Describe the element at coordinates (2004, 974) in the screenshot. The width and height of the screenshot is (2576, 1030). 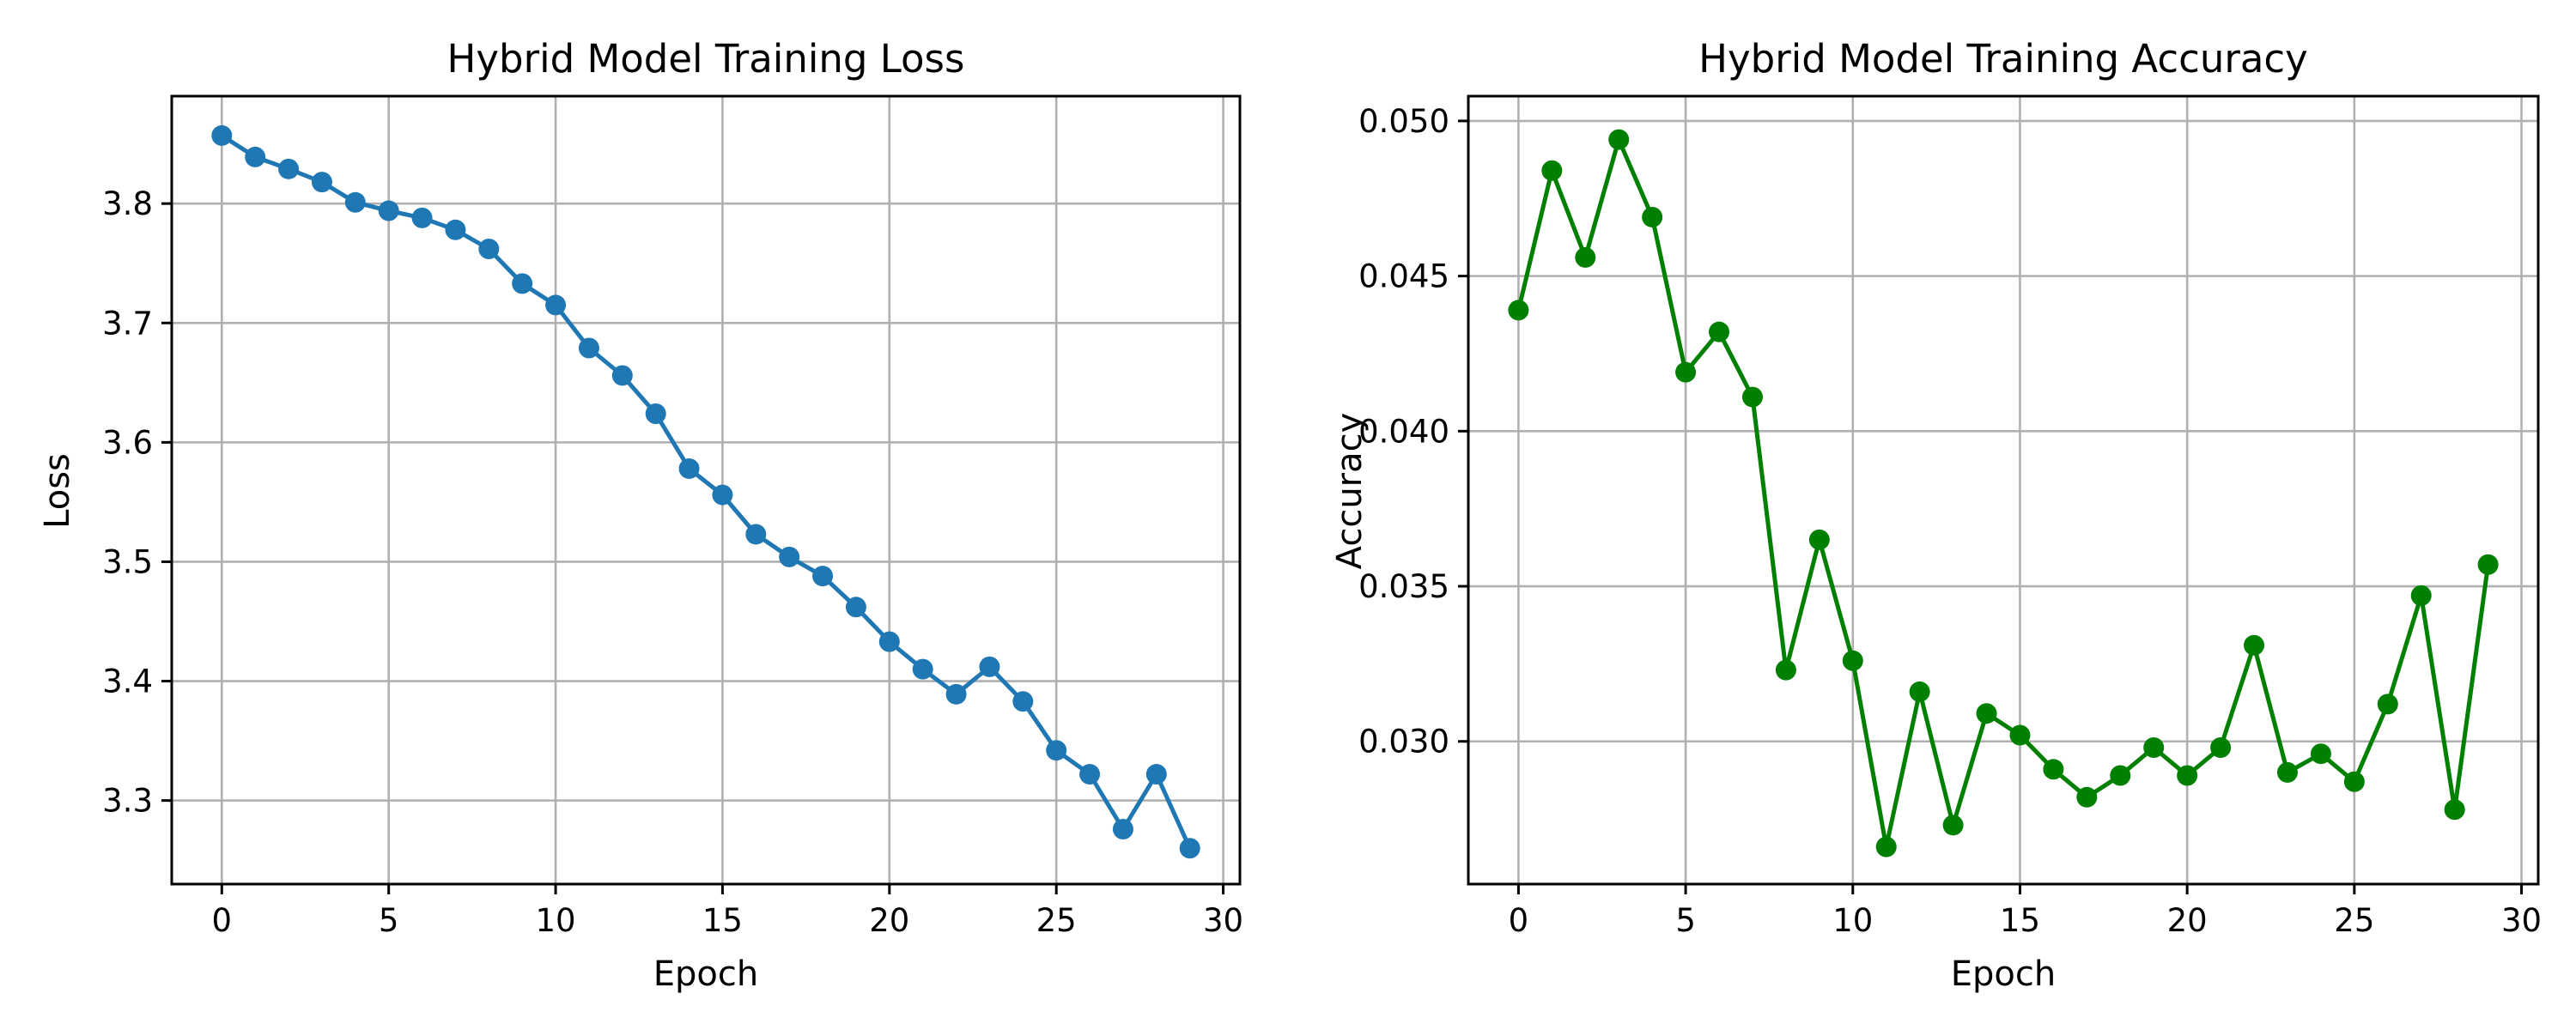
I see `accuracy-chart-x-axis-label: Epoch` at that location.